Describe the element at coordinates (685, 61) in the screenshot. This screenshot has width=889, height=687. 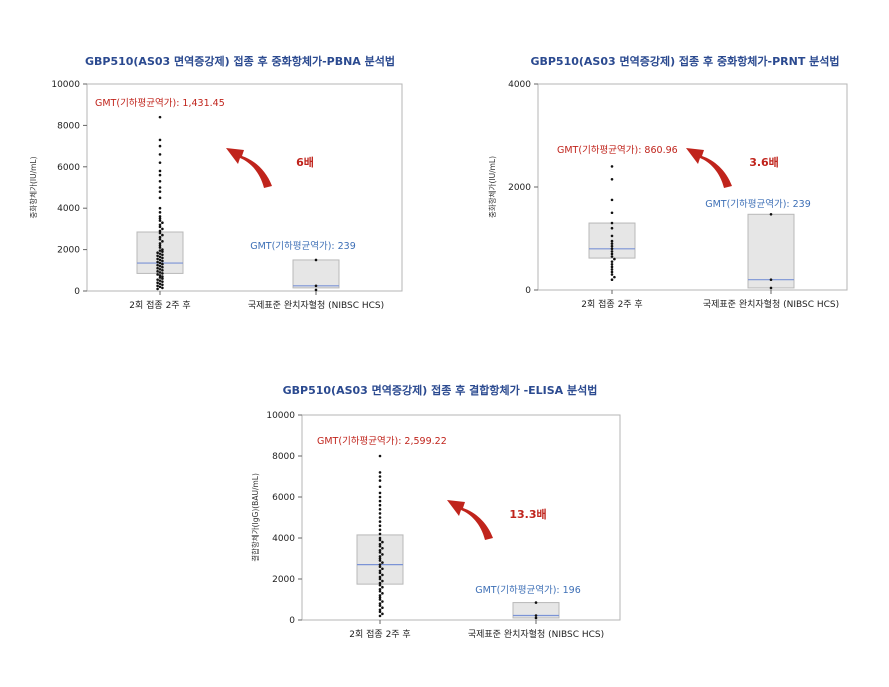
I see `chart-title: GBP510(AS03 면역증강제) 접종 후 중화항체가-PRNT 분석법` at that location.